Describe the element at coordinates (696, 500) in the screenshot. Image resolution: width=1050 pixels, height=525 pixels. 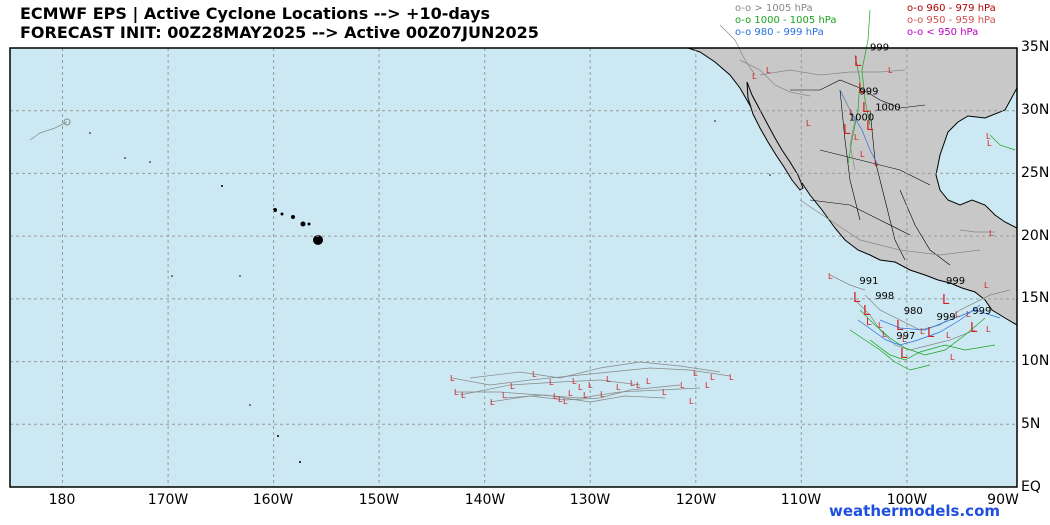
I see `lon-label-120w: 120W` at that location.